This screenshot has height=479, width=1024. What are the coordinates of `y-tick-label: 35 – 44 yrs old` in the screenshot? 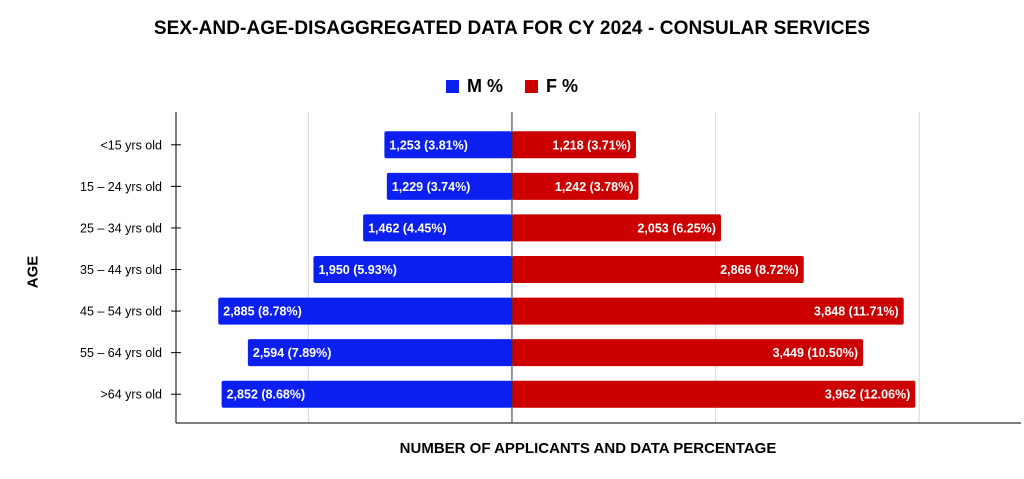 It's located at (121, 270).